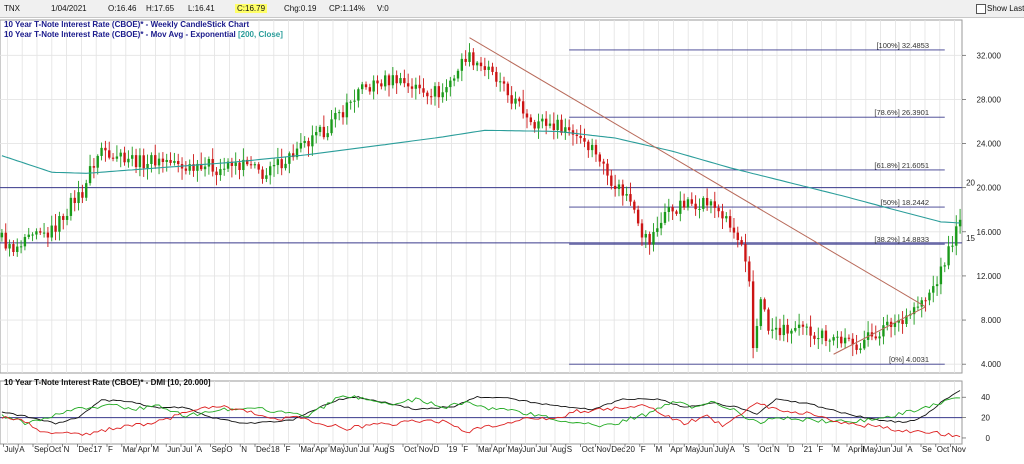 The image size is (1024, 464). I want to click on checkbox-box, so click(981, 9).